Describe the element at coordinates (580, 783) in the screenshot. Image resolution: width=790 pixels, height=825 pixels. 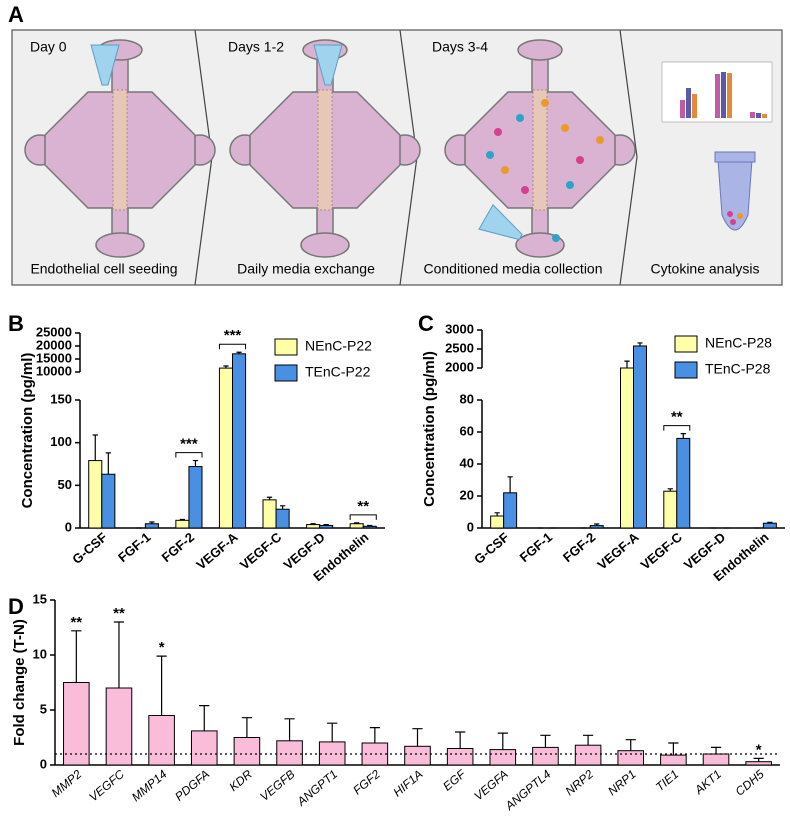
I see `x-tick-label: NRP2` at that location.